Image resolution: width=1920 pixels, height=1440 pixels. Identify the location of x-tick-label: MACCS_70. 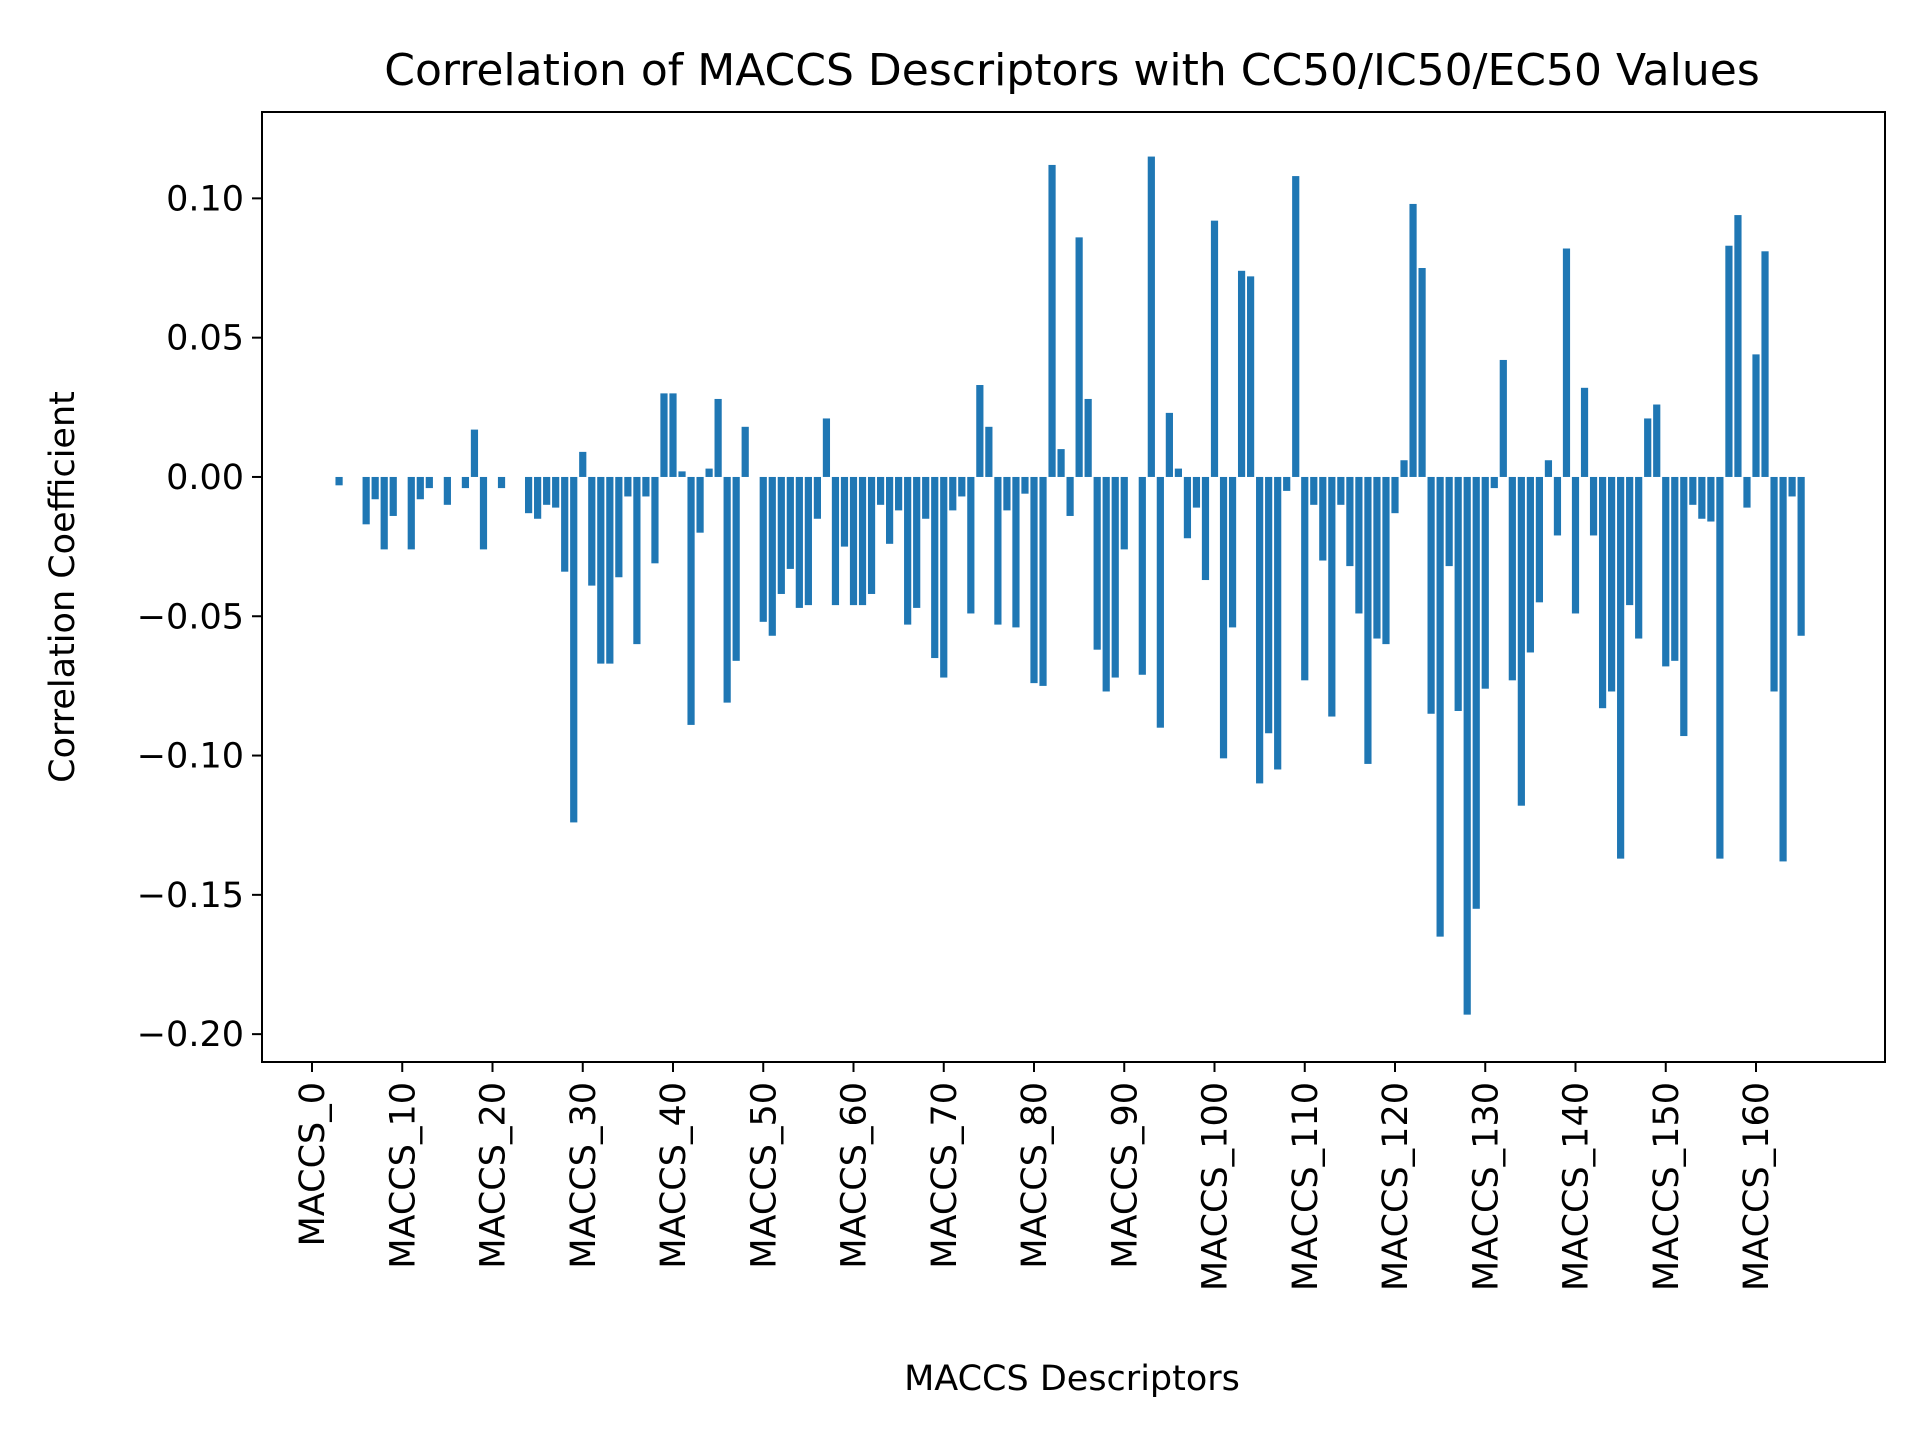
(945, 1175).